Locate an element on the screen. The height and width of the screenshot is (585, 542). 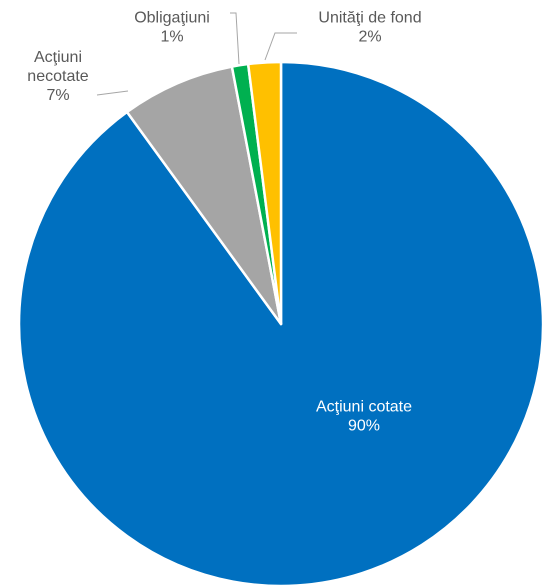
pie-slice-unitati-de-fond is located at coordinates (264, 193).